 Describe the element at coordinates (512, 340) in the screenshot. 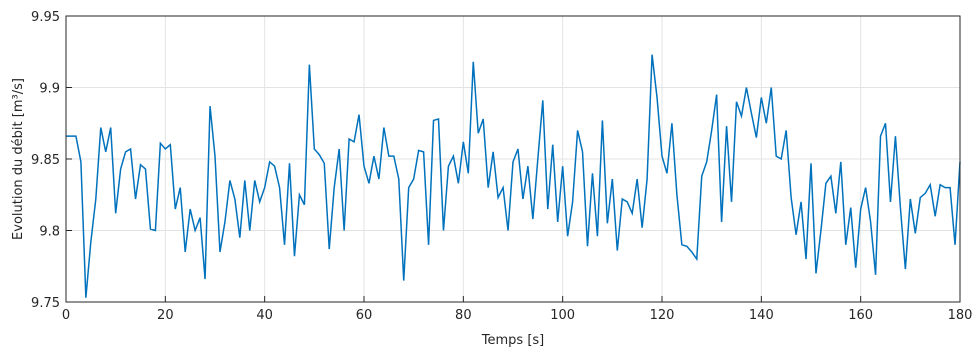

I see `x-axis-label: Temps [s]` at that location.